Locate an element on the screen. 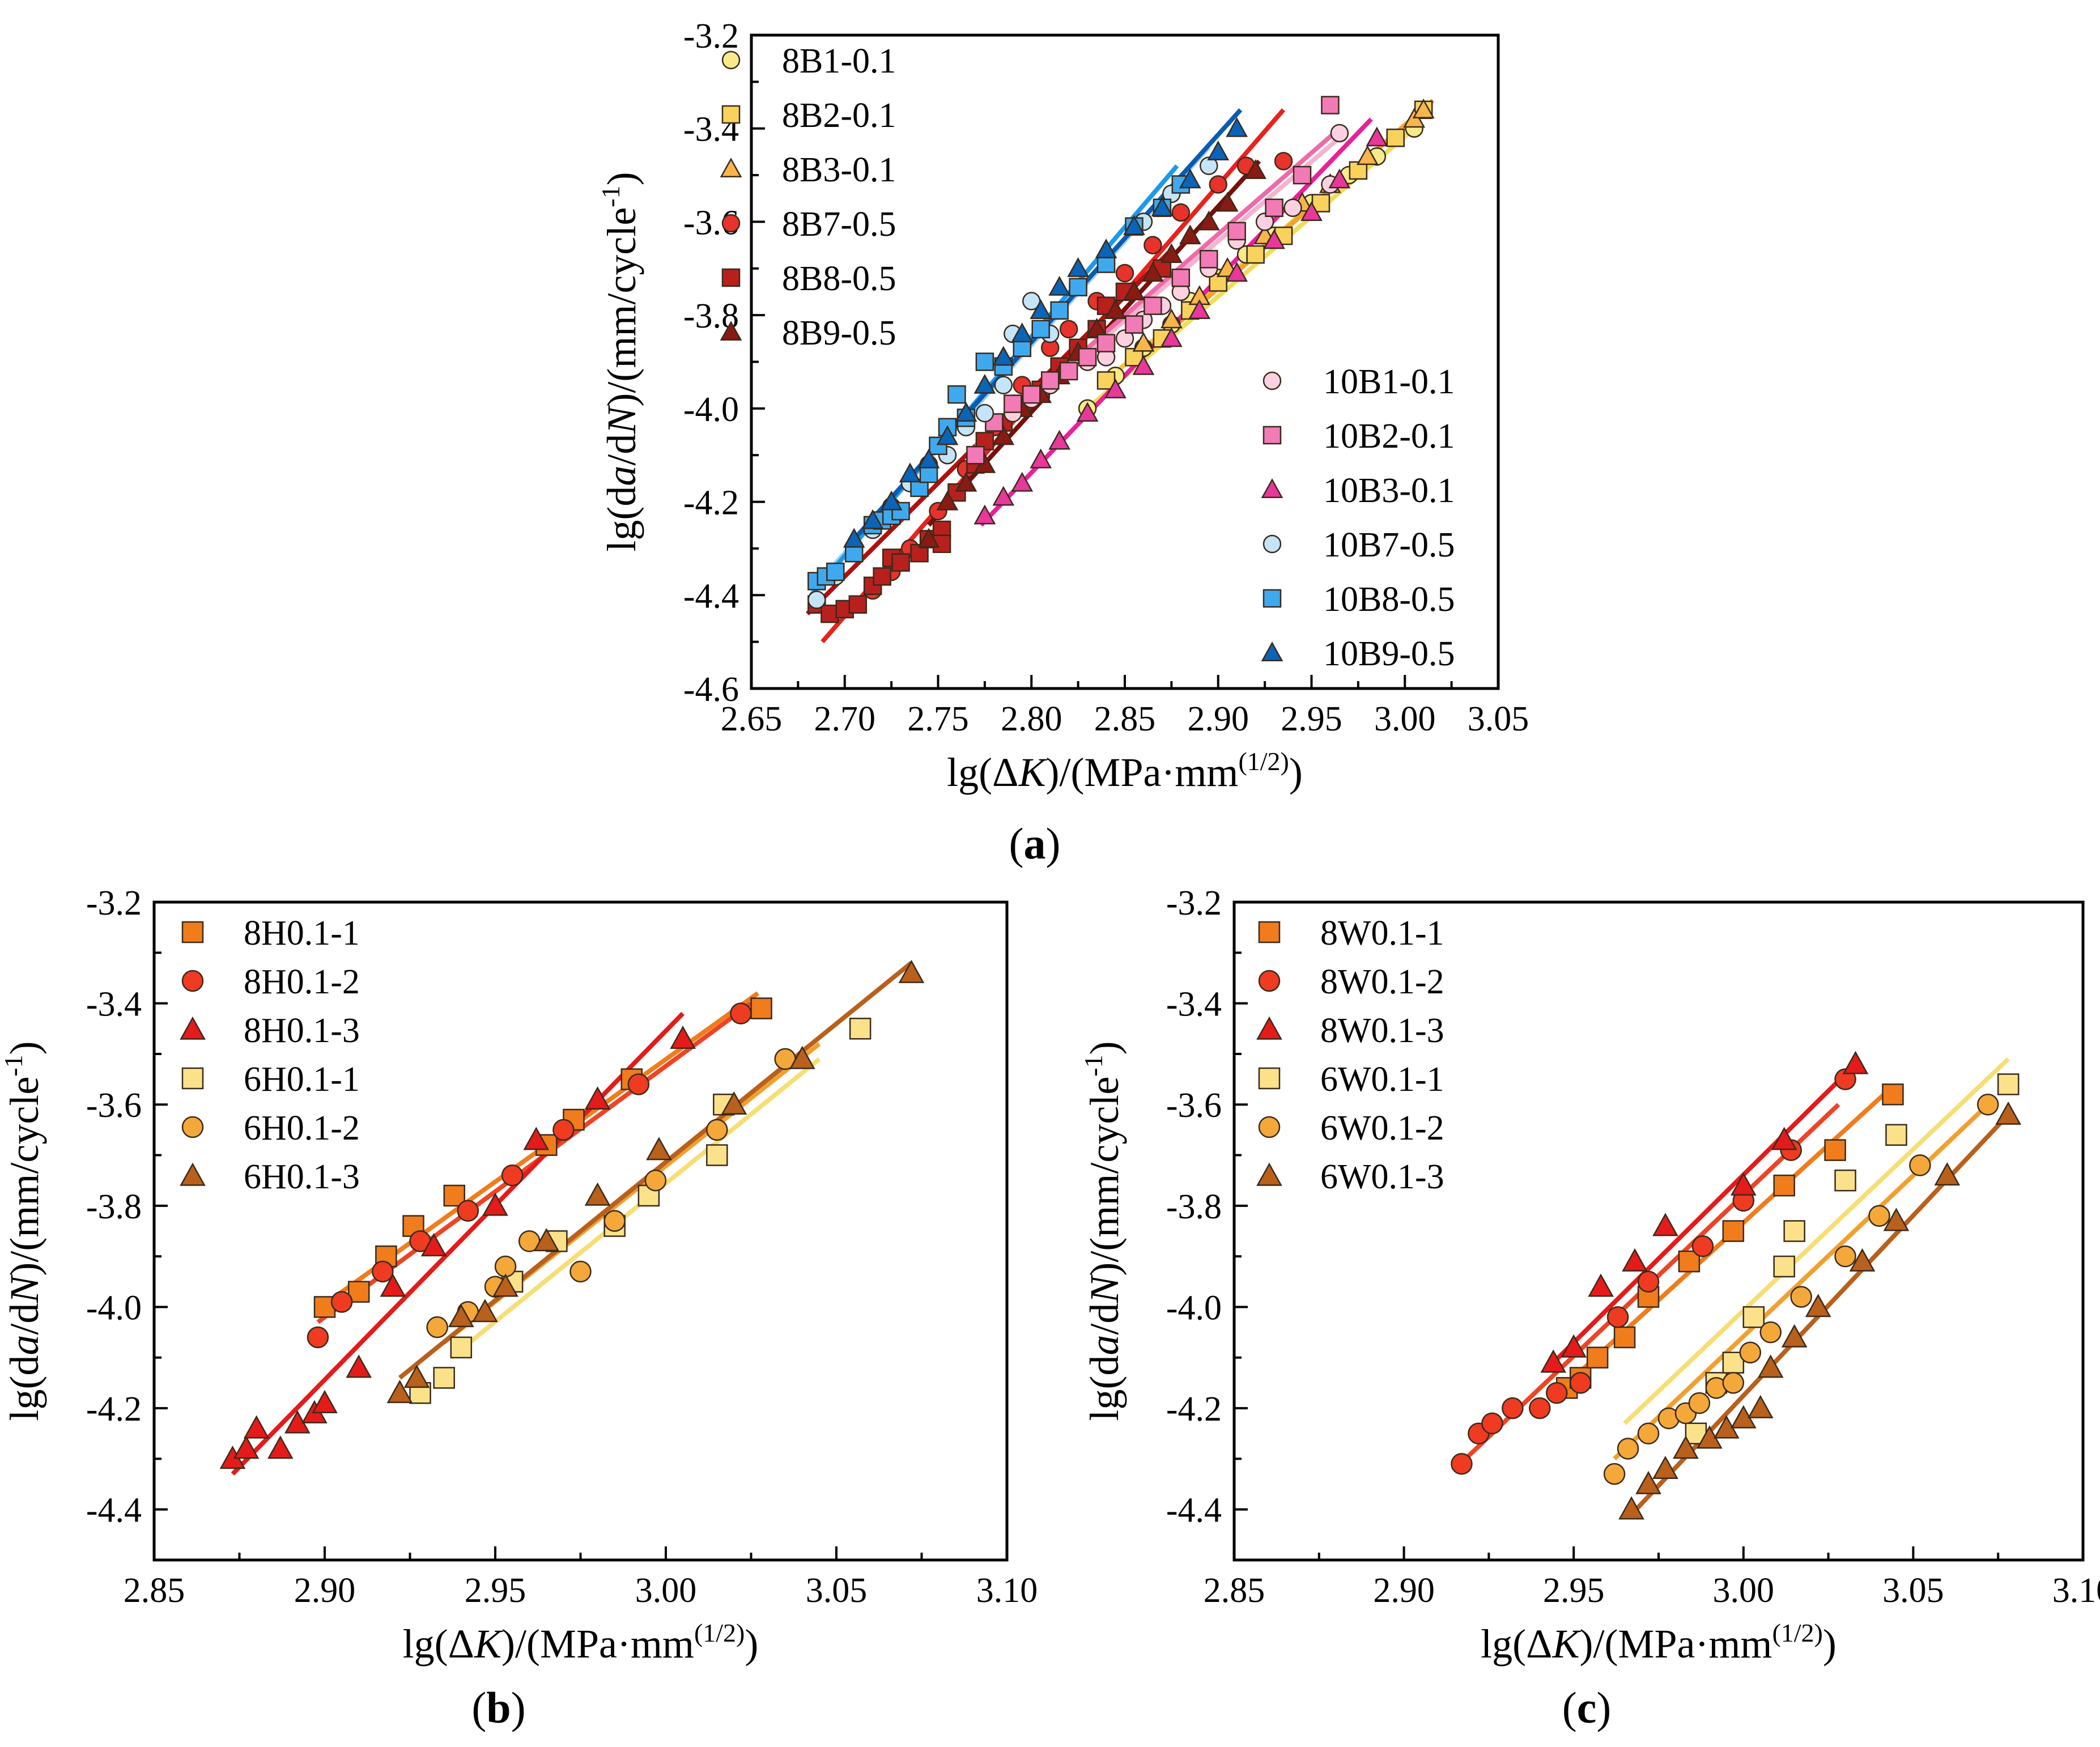 The image size is (2100, 1747). series-10B3-0.1 is located at coordinates (1181, 325).